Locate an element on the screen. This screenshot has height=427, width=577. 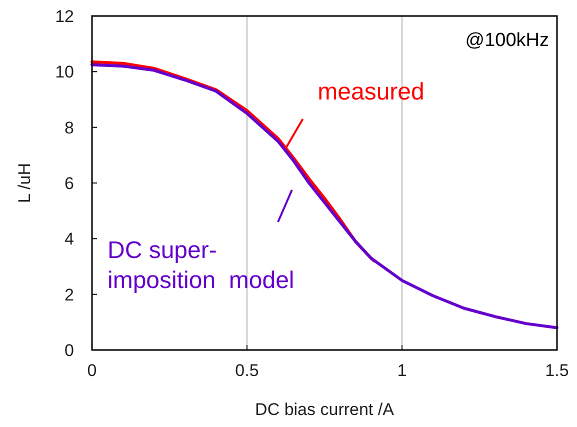
x-tick-label: 0.5 is located at coordinates (247, 370).